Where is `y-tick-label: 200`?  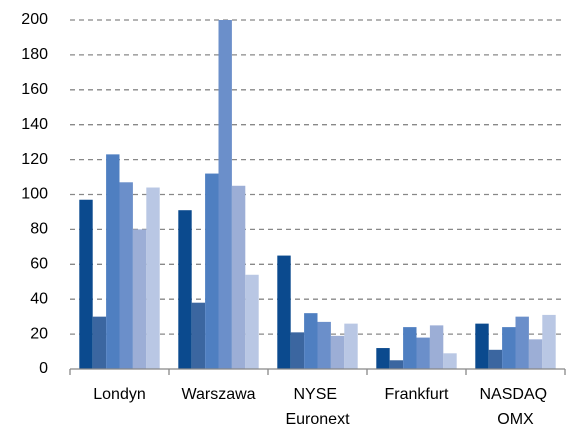 y-tick-label: 200 is located at coordinates (34, 19).